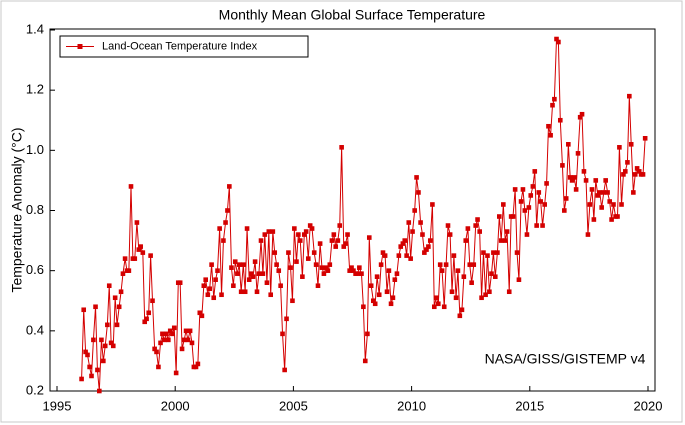  What do you see at coordinates (565, 359) in the screenshot?
I see `annotation: NASA/GISS/GISTEMP v4` at bounding box center [565, 359].